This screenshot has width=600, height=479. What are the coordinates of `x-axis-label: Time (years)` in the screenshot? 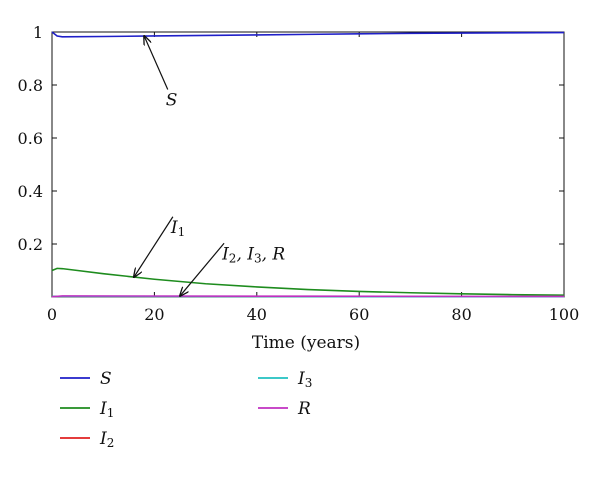 It's located at (306, 343).